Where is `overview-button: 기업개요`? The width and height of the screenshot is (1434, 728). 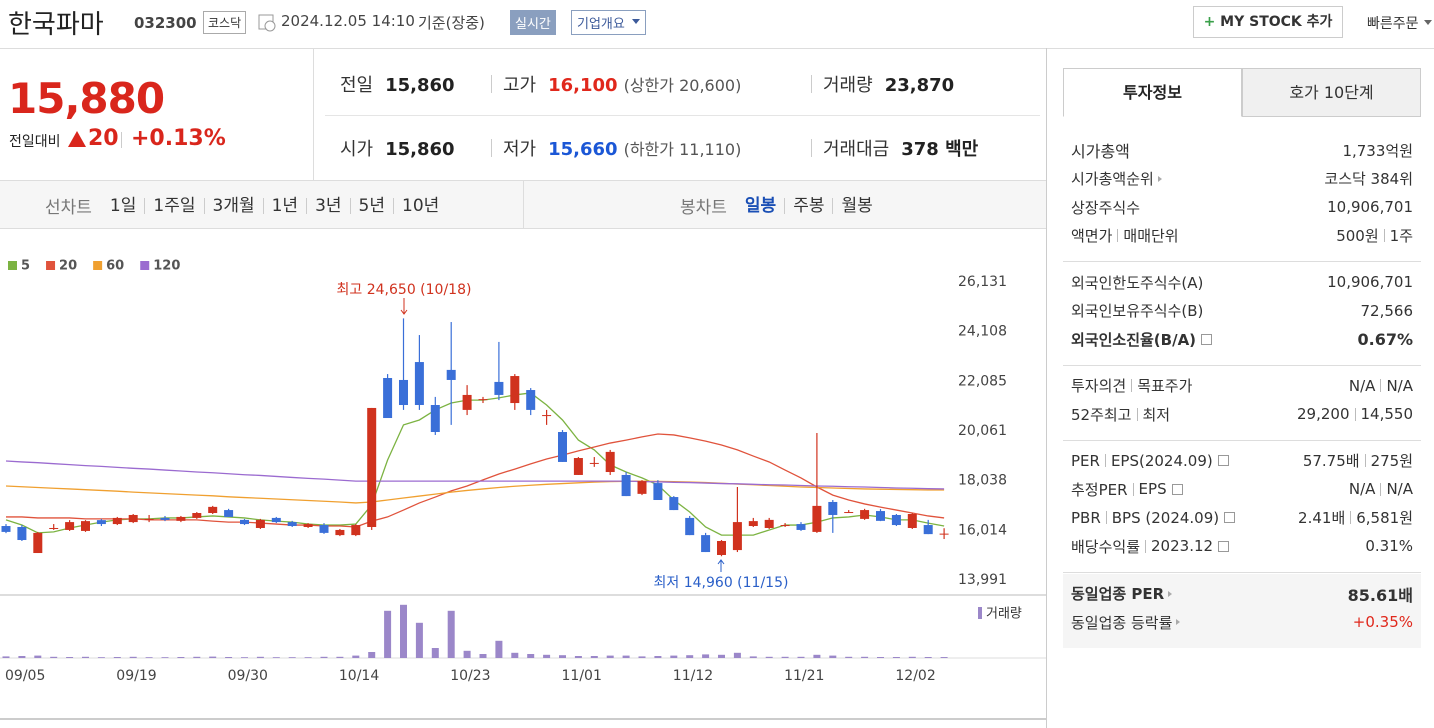
overview-button: 기업개요 is located at coordinates (608, 22).